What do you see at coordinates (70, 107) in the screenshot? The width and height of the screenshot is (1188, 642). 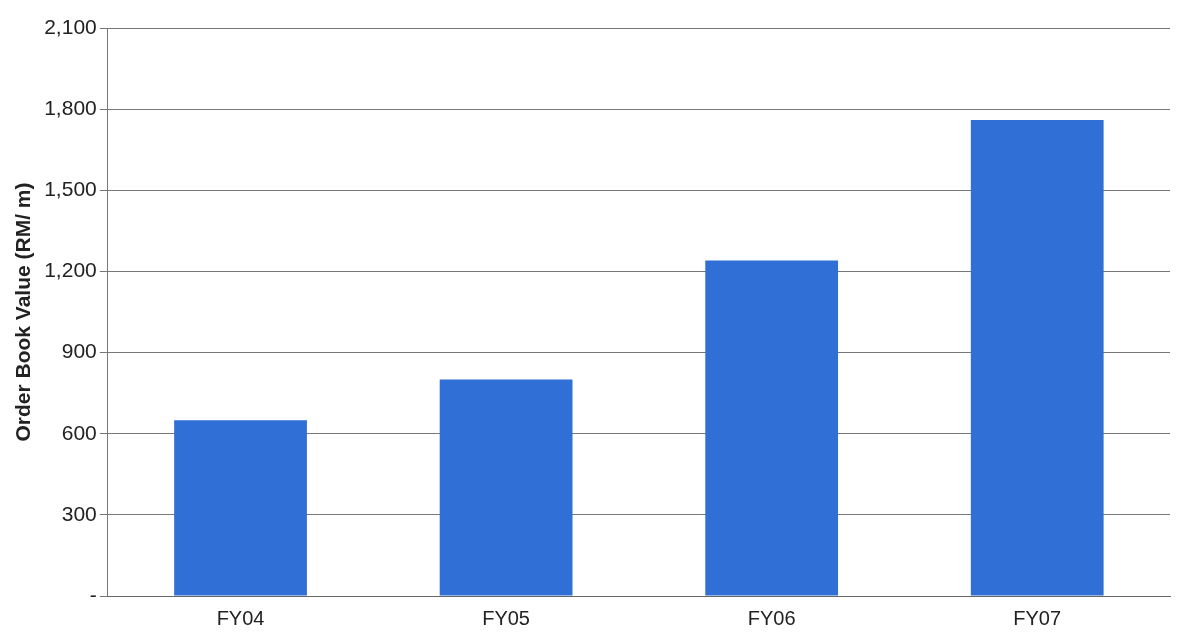 I see `y-tick-label: 1,800` at bounding box center [70, 107].